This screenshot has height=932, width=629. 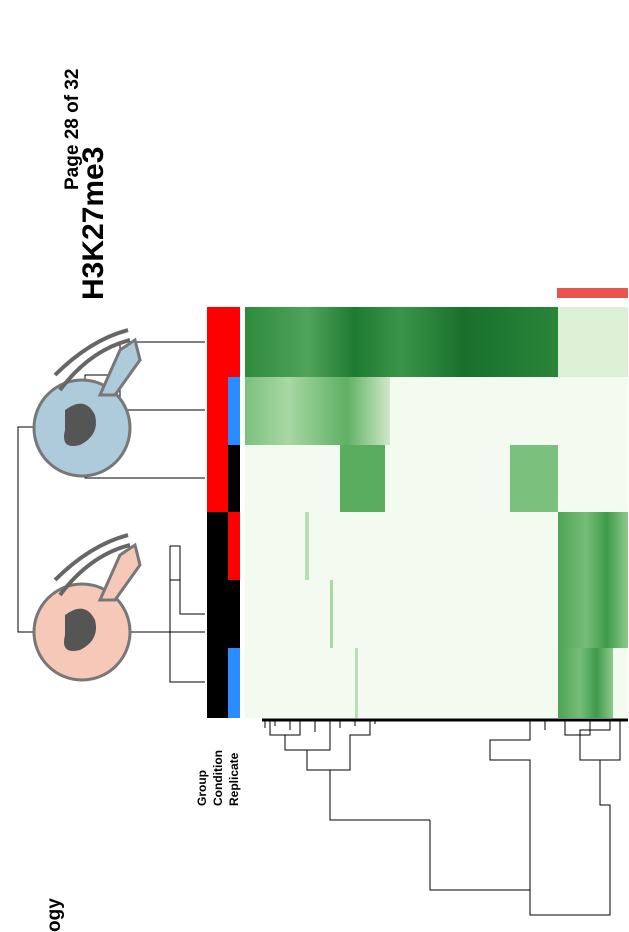 What do you see at coordinates (54, 915) in the screenshot?
I see `page-fragment: ogy` at bounding box center [54, 915].